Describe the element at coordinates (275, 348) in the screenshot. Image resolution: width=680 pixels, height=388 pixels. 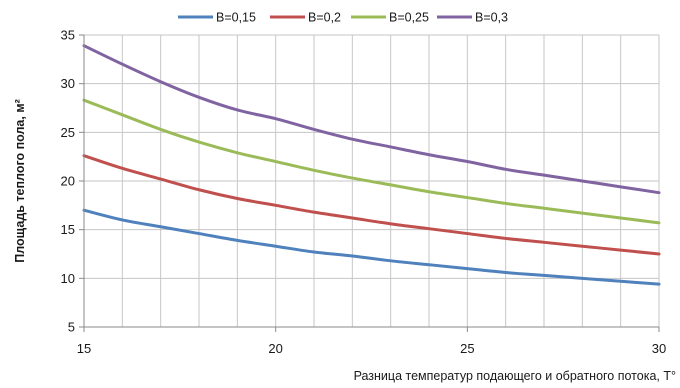
I see `x-tick-label: 20` at that location.